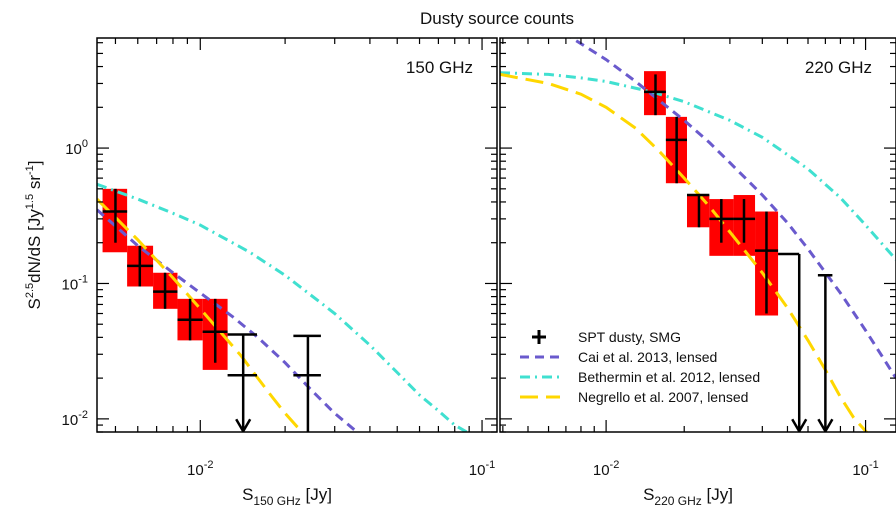  I want to click on legend-label: Negrello et al. 2007, lensed, so click(663, 397).